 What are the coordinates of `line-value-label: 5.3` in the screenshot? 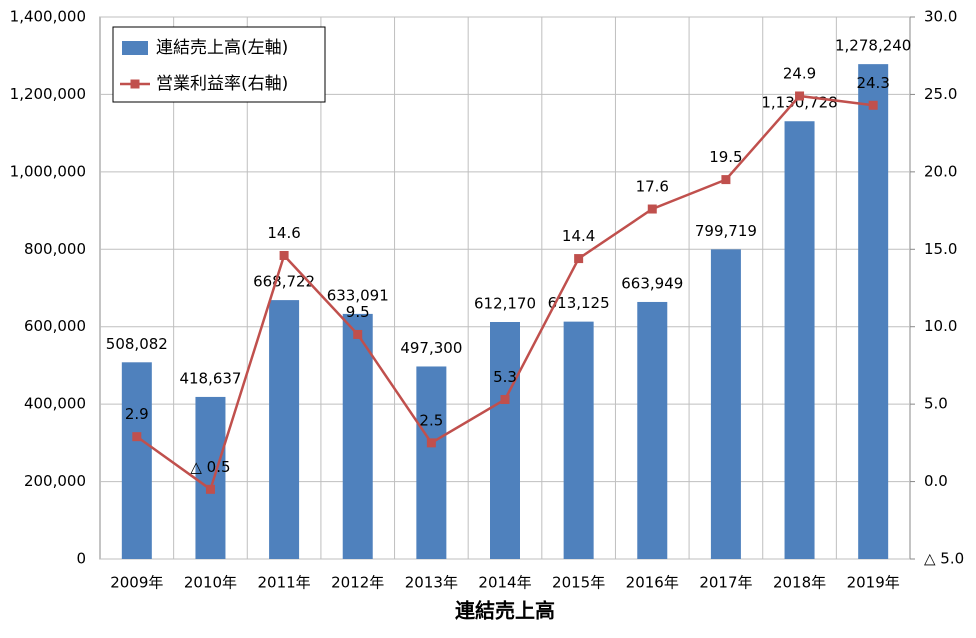 It's located at (505, 377).